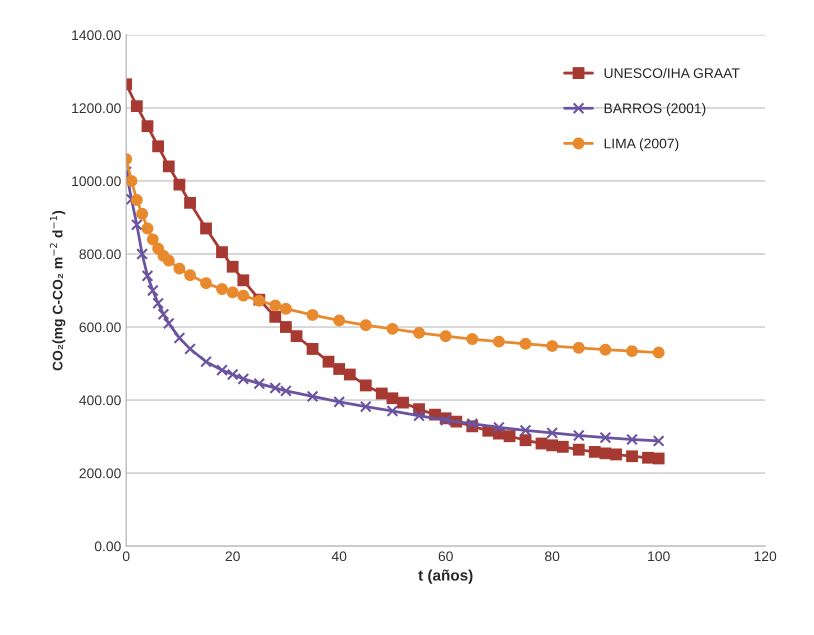  Describe the element at coordinates (233, 556) in the screenshot. I see `x-tick-label: 20` at that location.